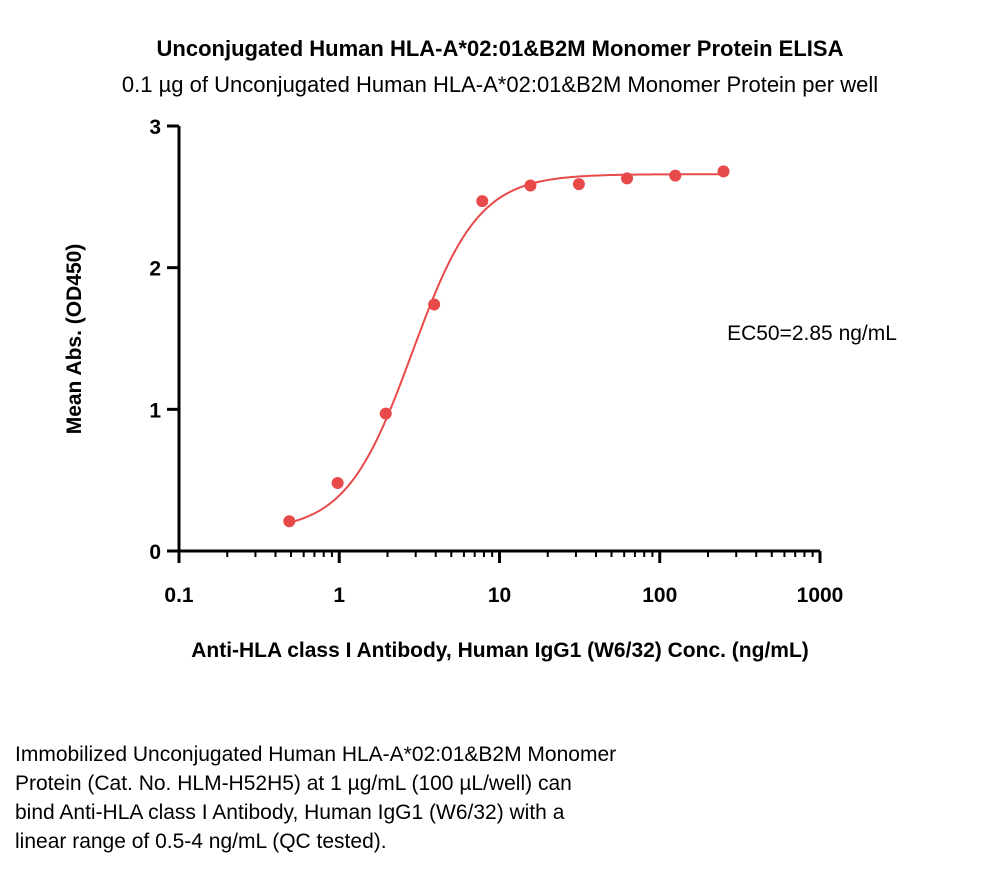  Describe the element at coordinates (155, 410) in the screenshot. I see `y-tick-label: 1` at that location.